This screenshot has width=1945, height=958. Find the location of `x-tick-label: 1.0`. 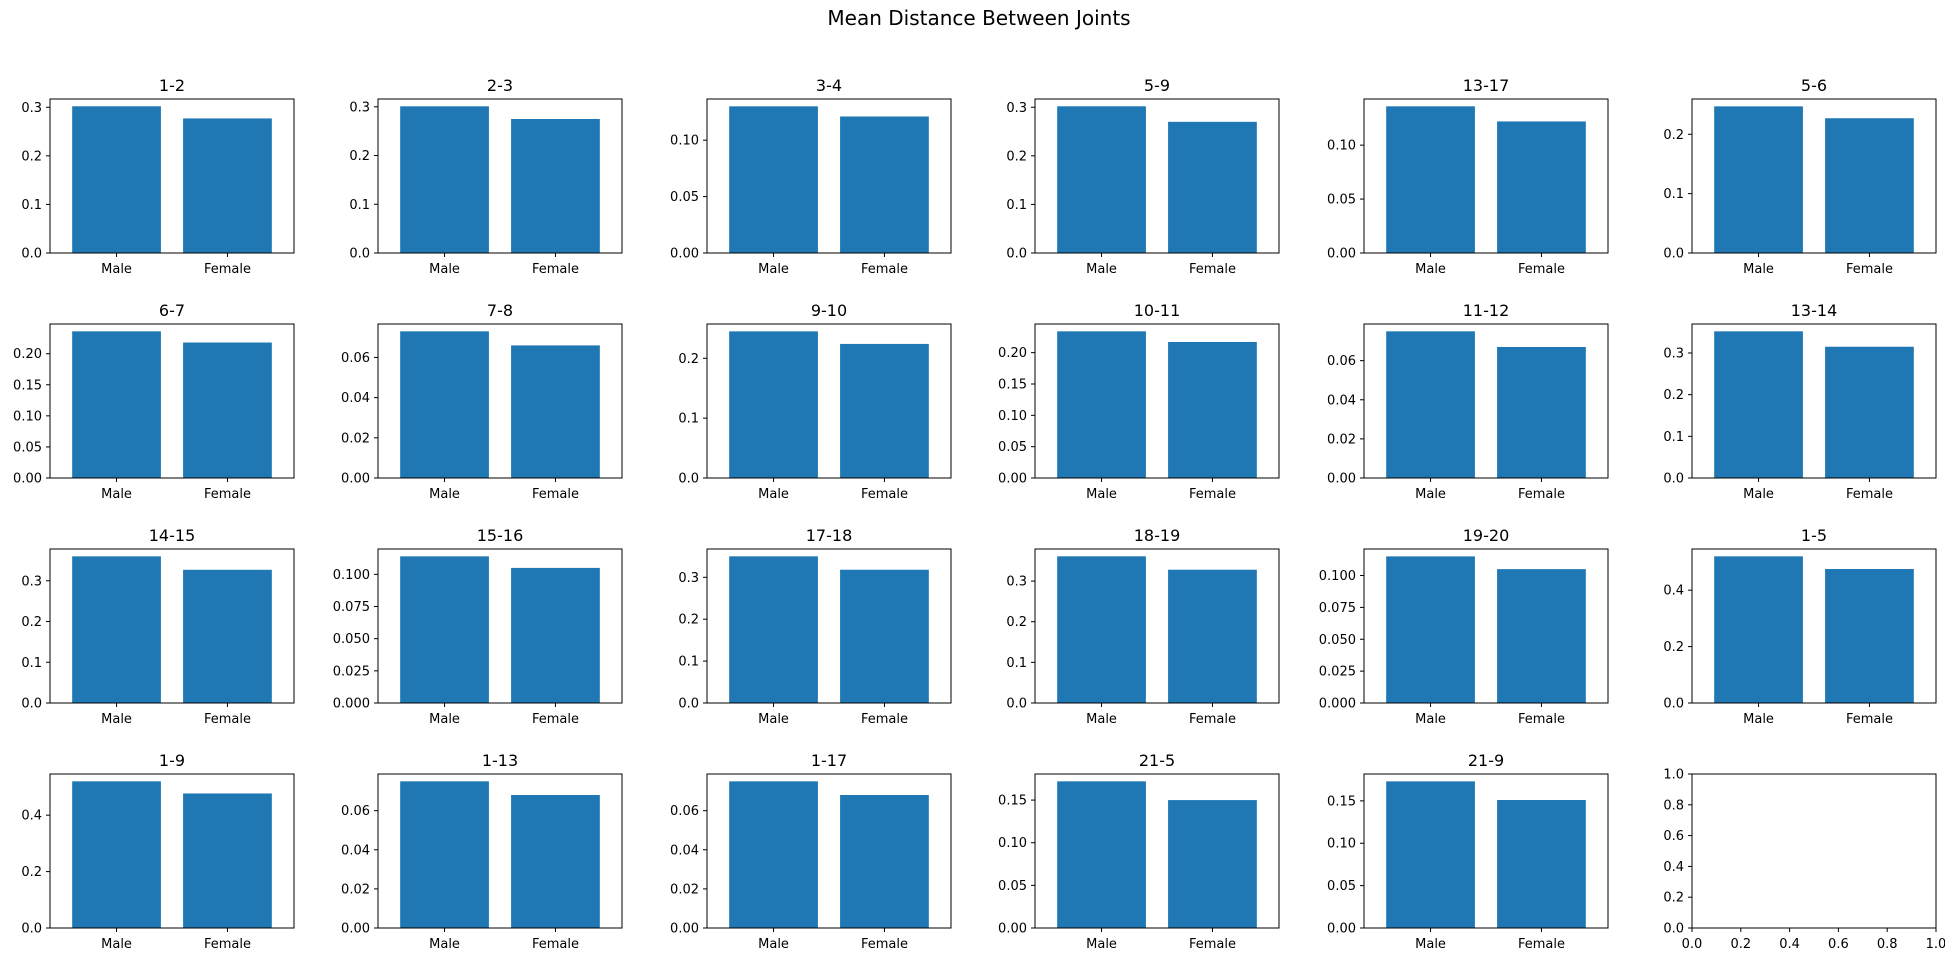

x-tick-label: 1.0 is located at coordinates (1935, 944).